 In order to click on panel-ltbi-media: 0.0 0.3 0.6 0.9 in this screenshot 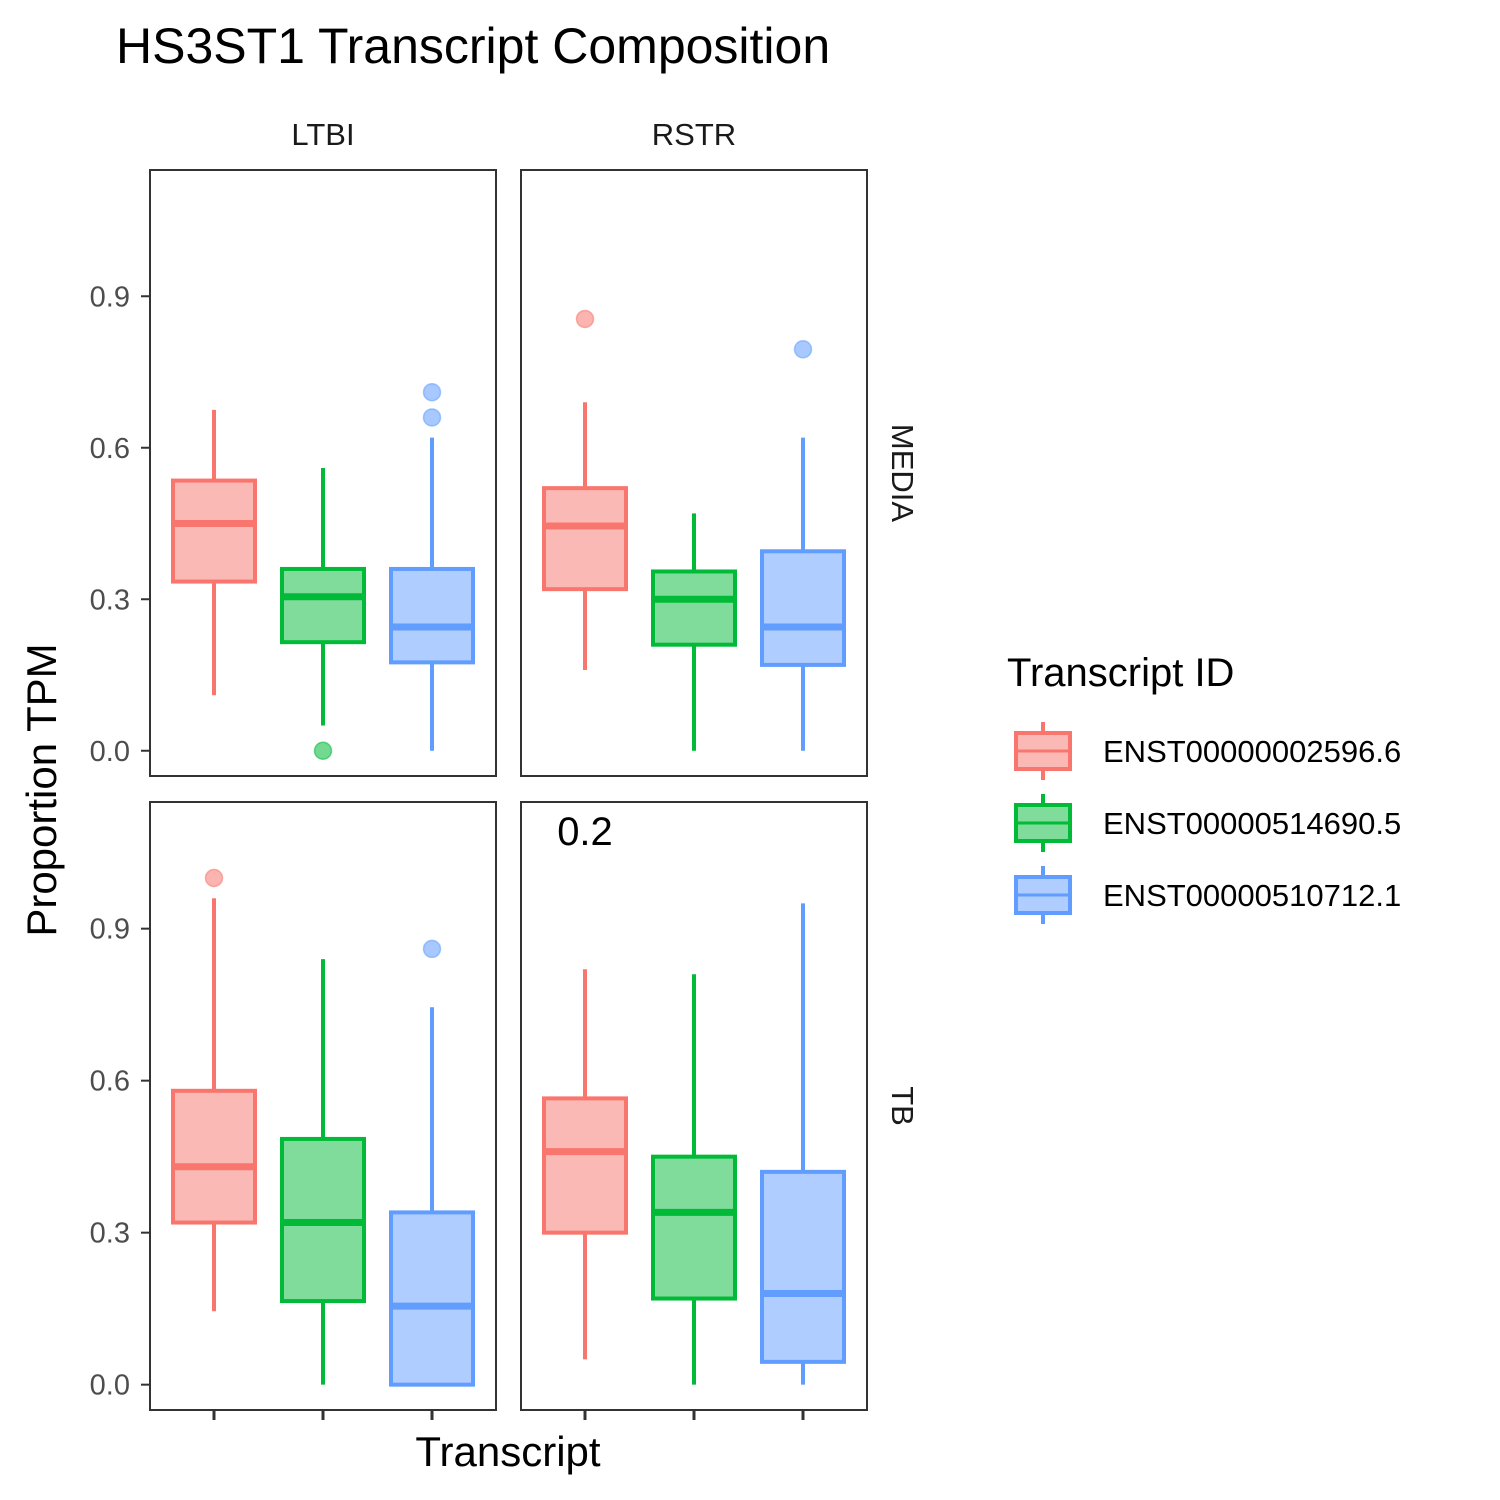, I will do `click(293, 473)`.